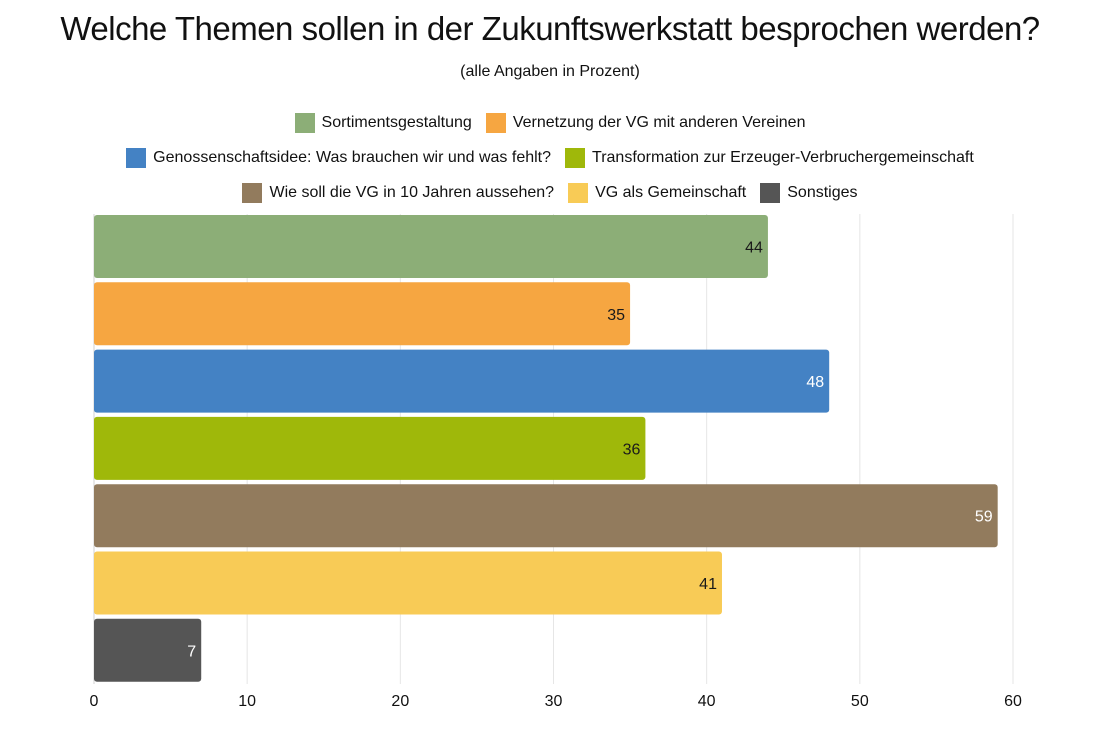 This screenshot has height=733, width=1100. I want to click on legend-label: Wie soll die VG in 10 Jahren aussehen?, so click(412, 192).